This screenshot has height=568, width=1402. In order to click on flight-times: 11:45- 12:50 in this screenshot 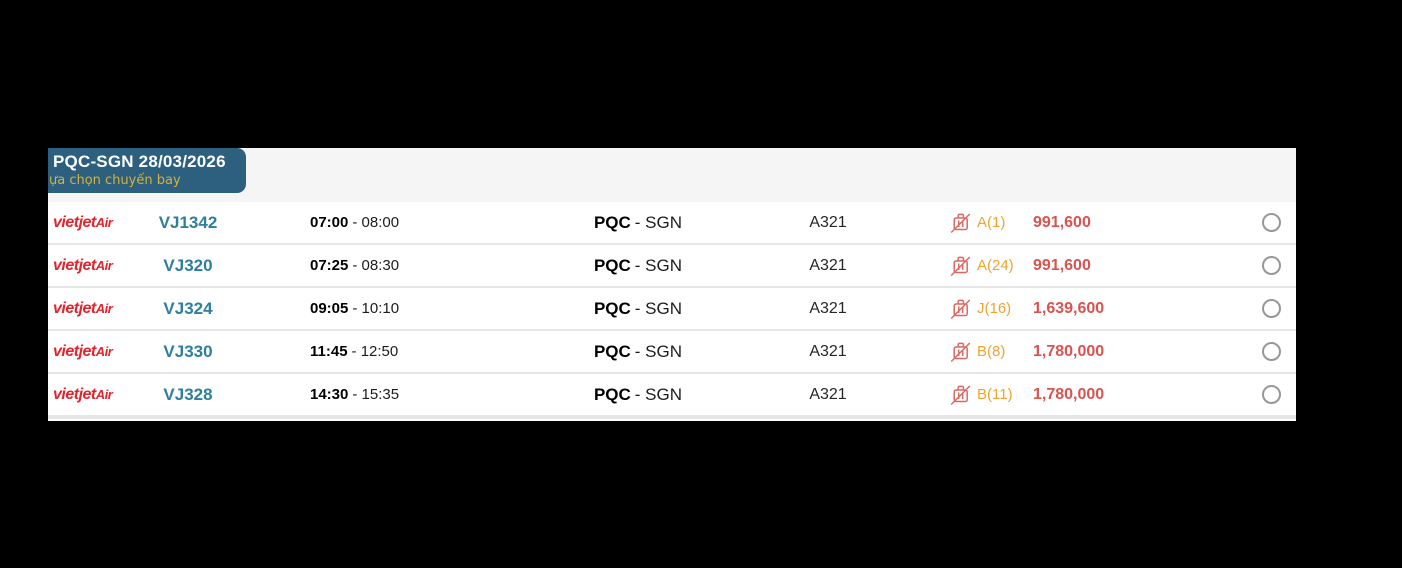, I will do `click(354, 351)`.